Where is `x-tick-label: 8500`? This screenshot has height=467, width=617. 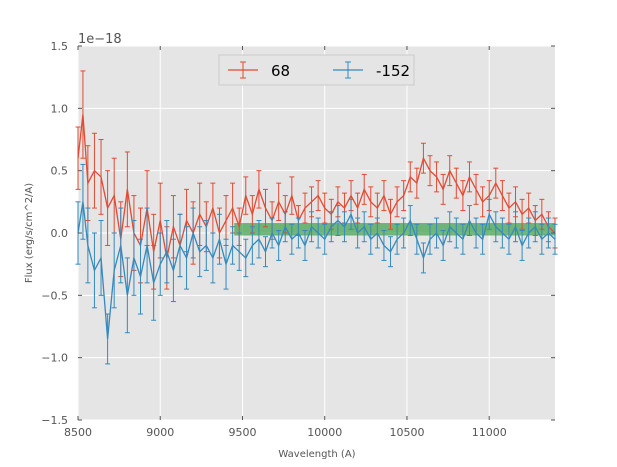 x-tick-label: 8500 is located at coordinates (78, 432).